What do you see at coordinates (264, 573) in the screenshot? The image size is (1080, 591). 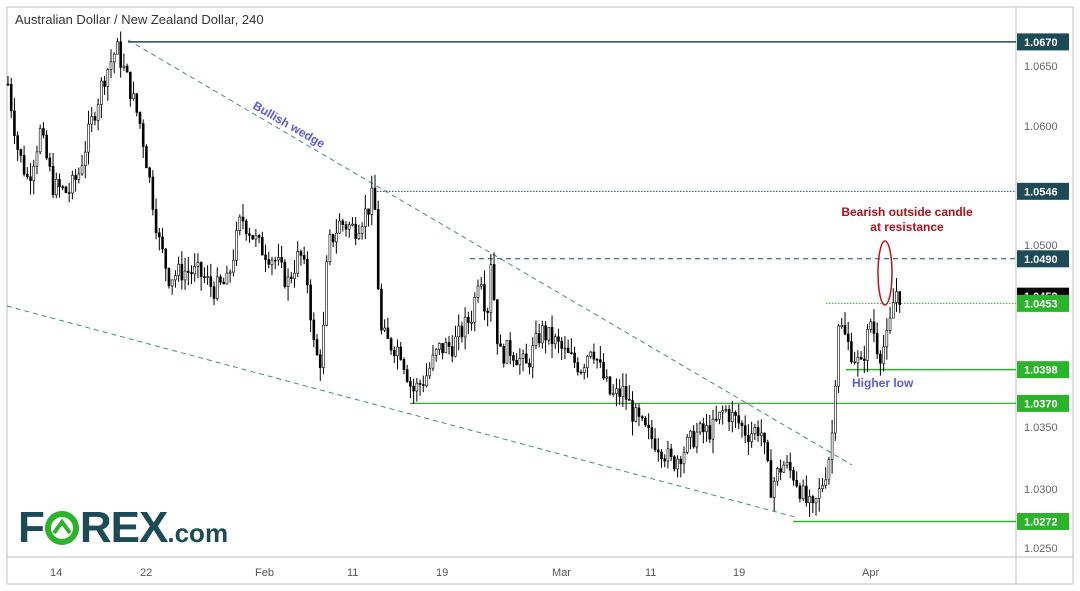 I see `x-tick-label: Feb` at bounding box center [264, 573].